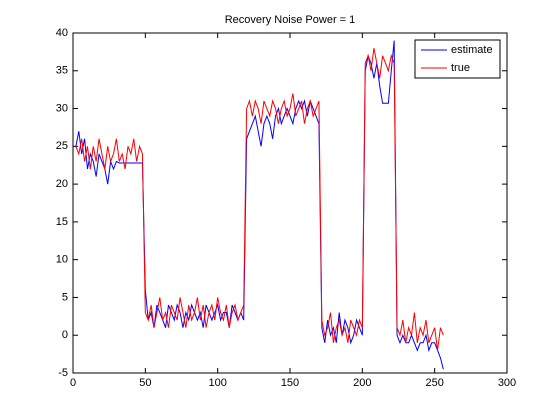 The height and width of the screenshot is (420, 560). What do you see at coordinates (62, 71) in the screenshot?
I see `y-tick-label: 35` at bounding box center [62, 71].